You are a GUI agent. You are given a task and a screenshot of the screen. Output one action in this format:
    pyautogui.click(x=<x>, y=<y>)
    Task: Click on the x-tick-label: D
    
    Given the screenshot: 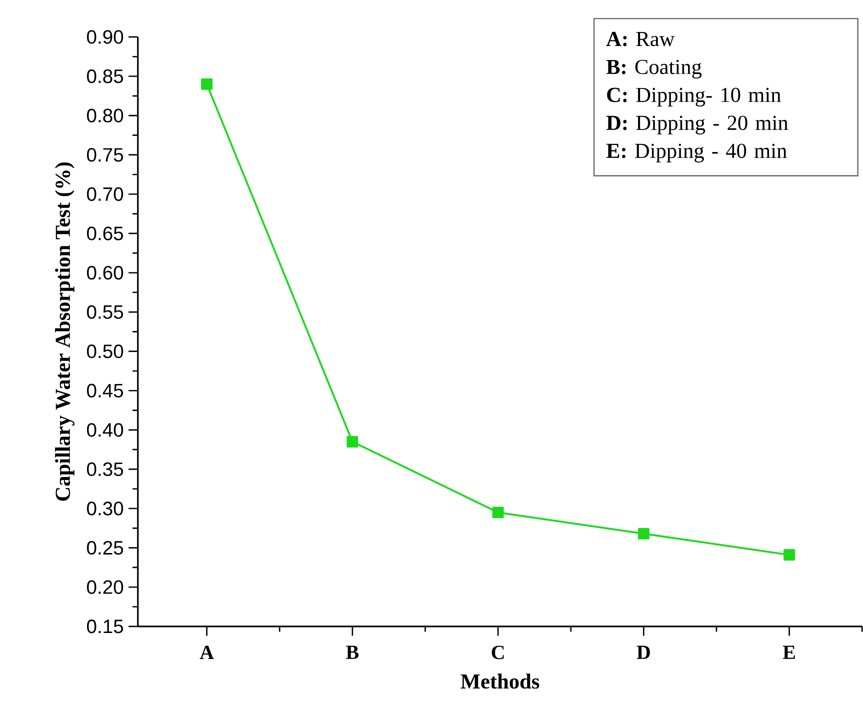 What is the action you would take?
    pyautogui.click(x=643, y=652)
    